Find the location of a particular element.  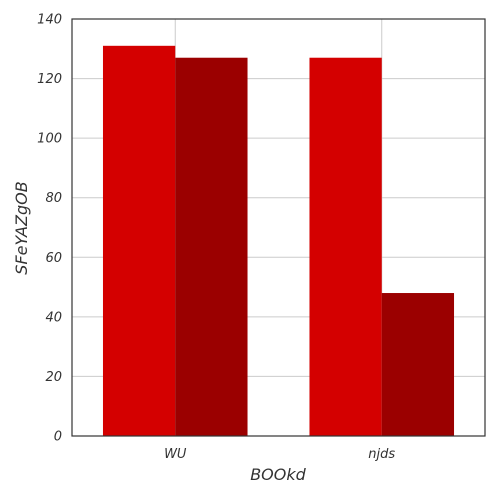

y-tick-label: 0 is located at coordinates (58, 437).